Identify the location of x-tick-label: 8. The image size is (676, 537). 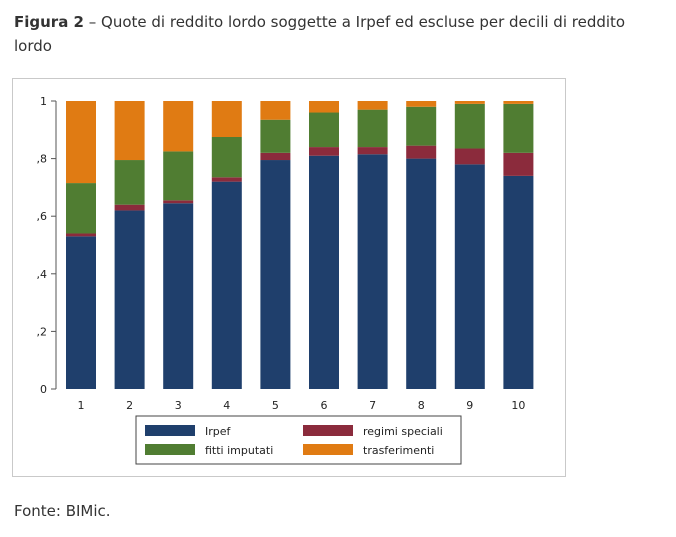
(421, 405).